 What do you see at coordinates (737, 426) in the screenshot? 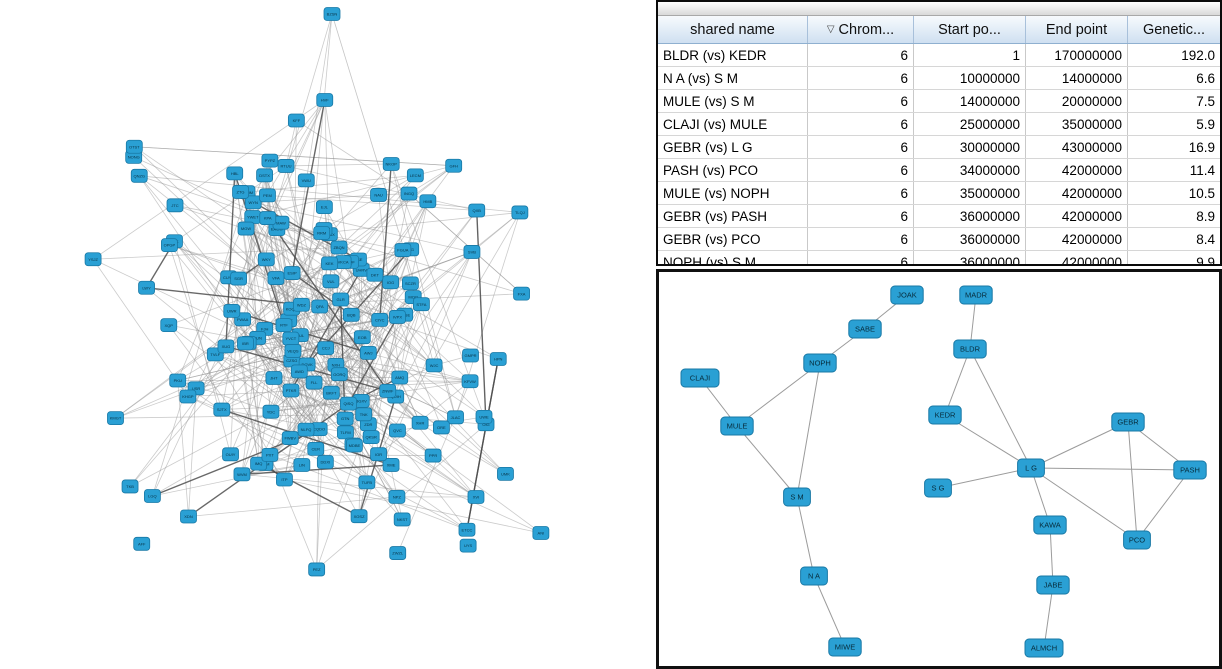
I see `network-node-mule: MULE` at bounding box center [737, 426].